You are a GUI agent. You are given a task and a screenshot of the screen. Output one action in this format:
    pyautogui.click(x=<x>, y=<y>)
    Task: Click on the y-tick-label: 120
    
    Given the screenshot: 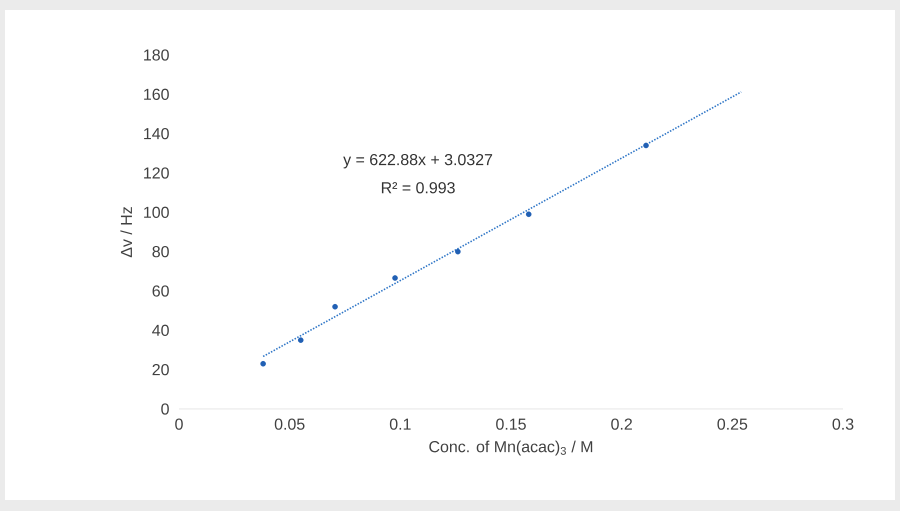 What is the action you would take?
    pyautogui.click(x=156, y=173)
    